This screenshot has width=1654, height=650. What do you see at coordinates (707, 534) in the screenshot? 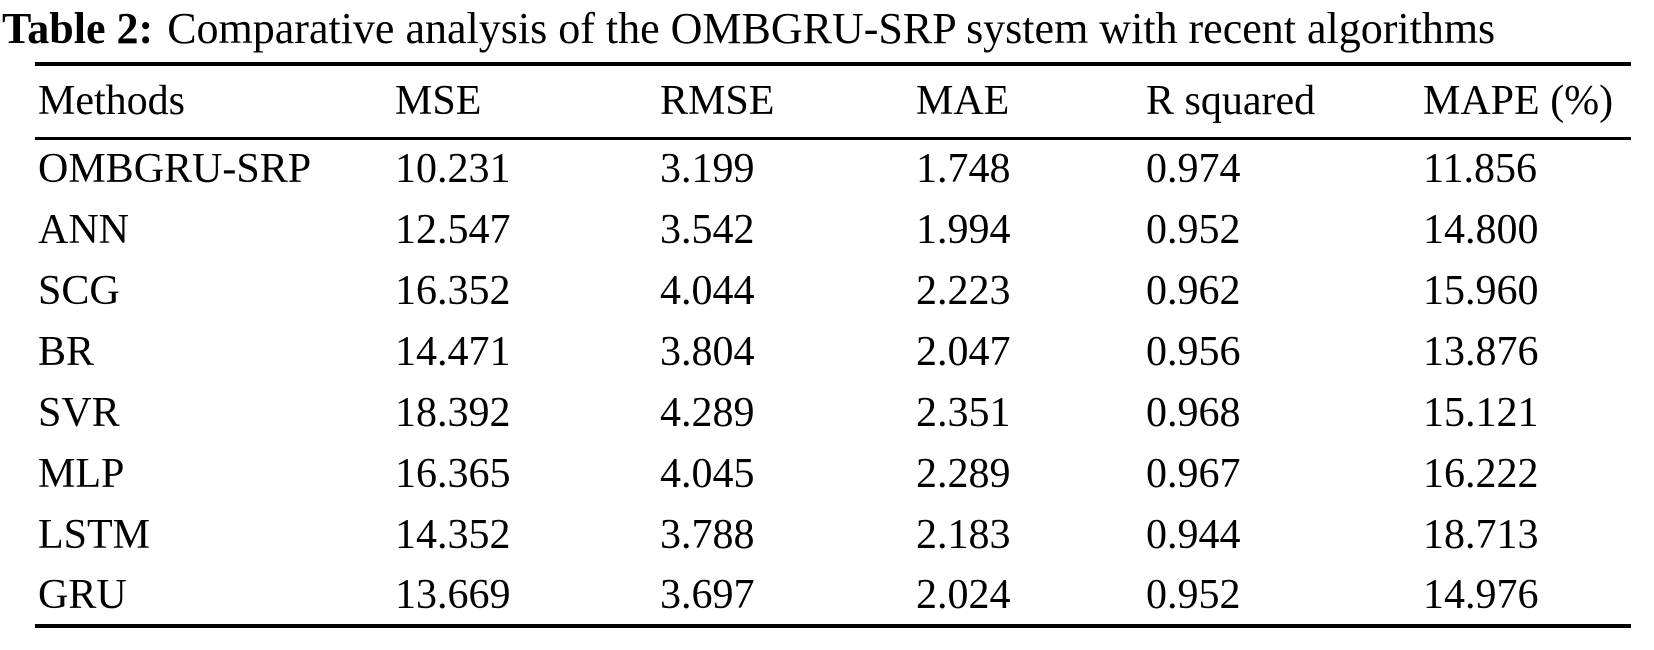
I see `value-cell: 3.788` at bounding box center [707, 534].